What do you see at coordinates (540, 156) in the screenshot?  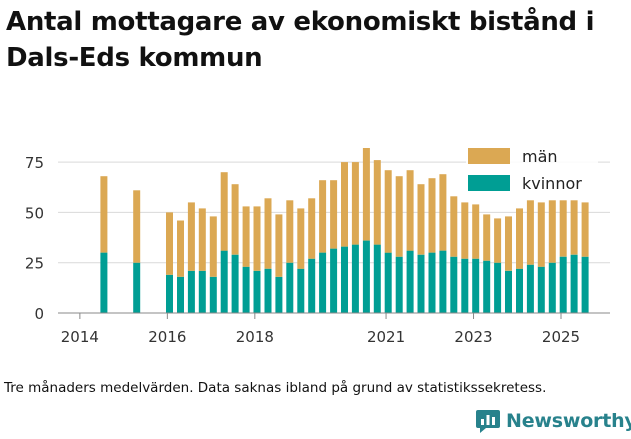 I see `legend-label: män` at bounding box center [540, 156].